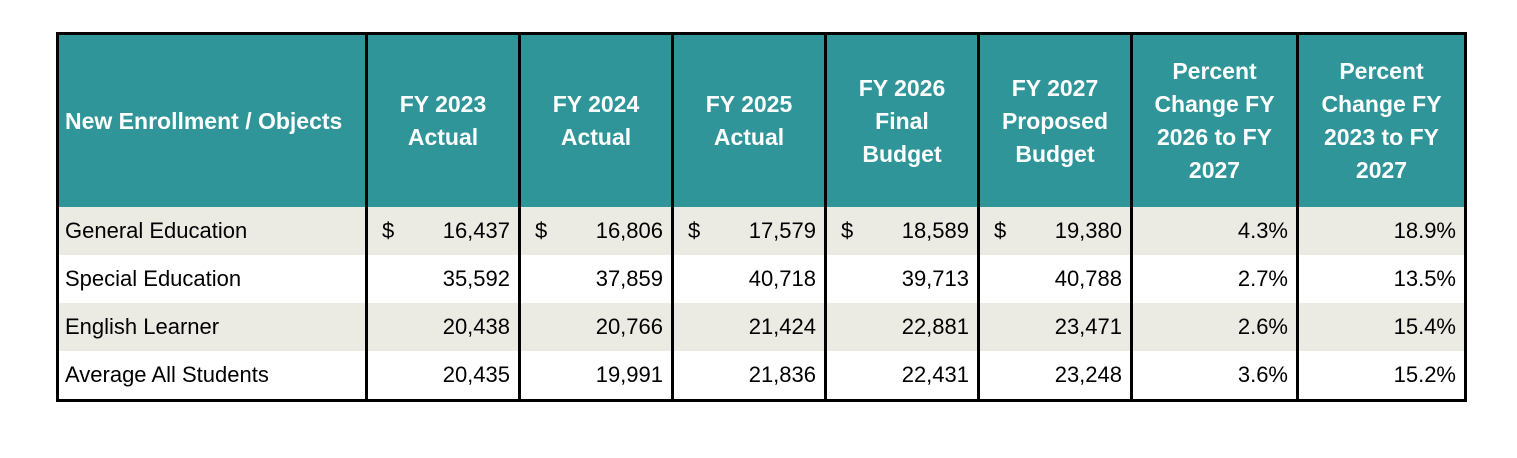  What do you see at coordinates (1055, 231) in the screenshot?
I see `cell-fy2027: $19,380` at bounding box center [1055, 231].